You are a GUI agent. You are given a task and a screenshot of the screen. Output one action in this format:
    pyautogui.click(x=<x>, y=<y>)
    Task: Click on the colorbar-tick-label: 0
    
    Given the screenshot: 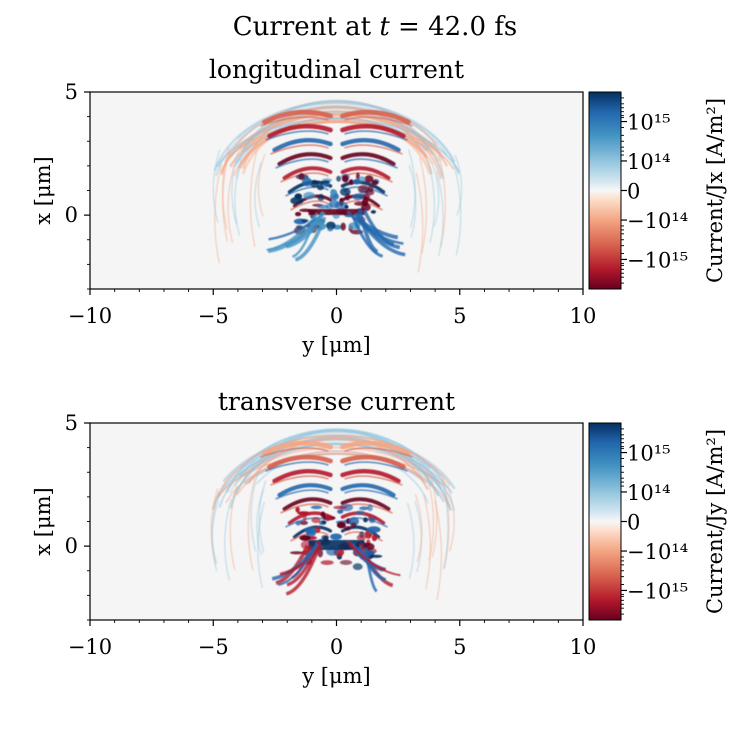 What is the action you would take?
    pyautogui.click(x=633, y=523)
    